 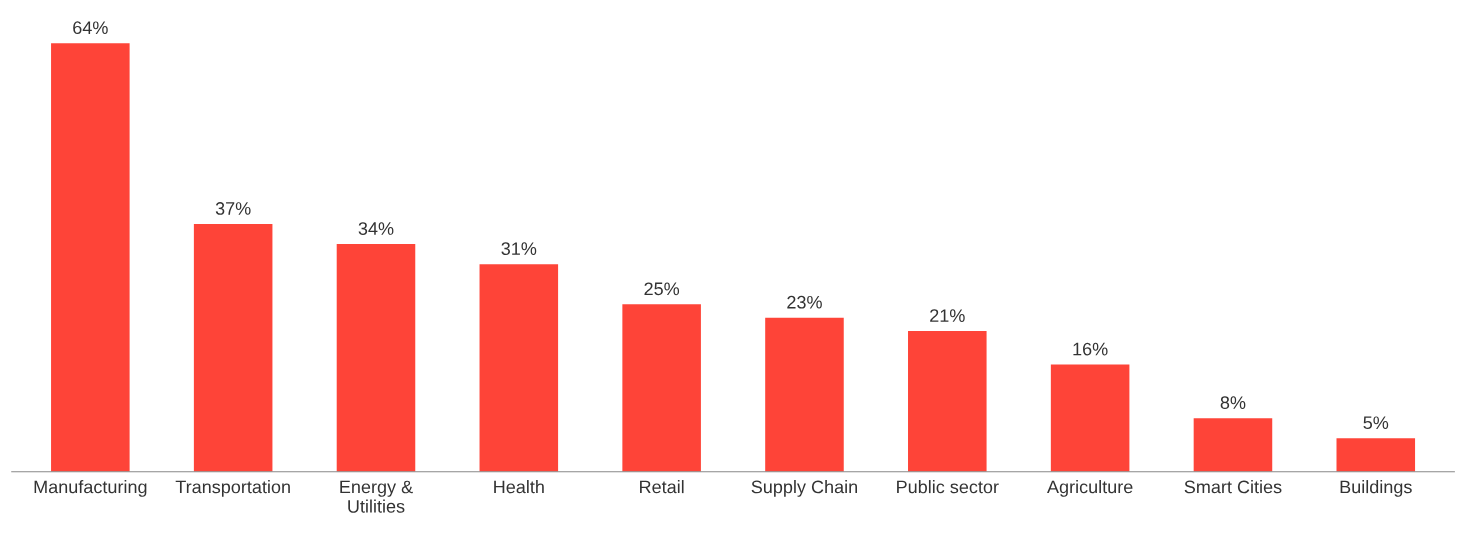 What do you see at coordinates (376, 228) in the screenshot?
I see `data-label: 34%` at bounding box center [376, 228].